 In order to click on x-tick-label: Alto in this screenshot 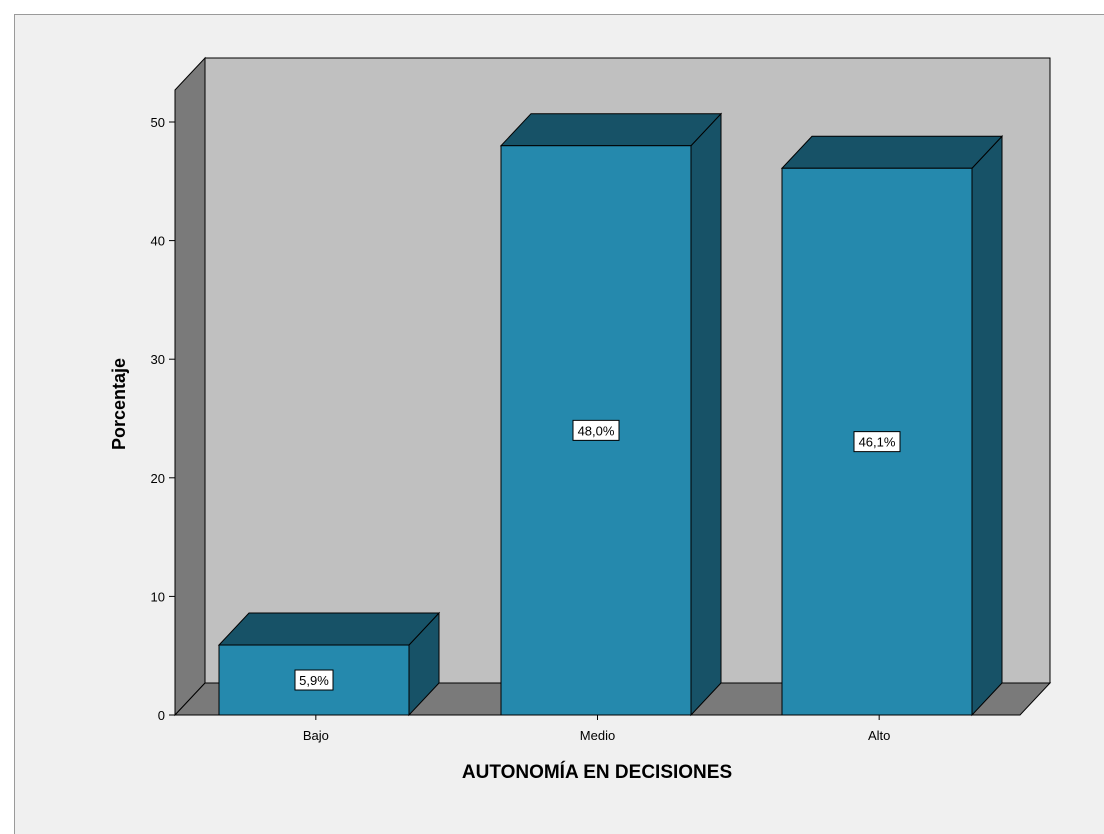, I will do `click(879, 735)`.